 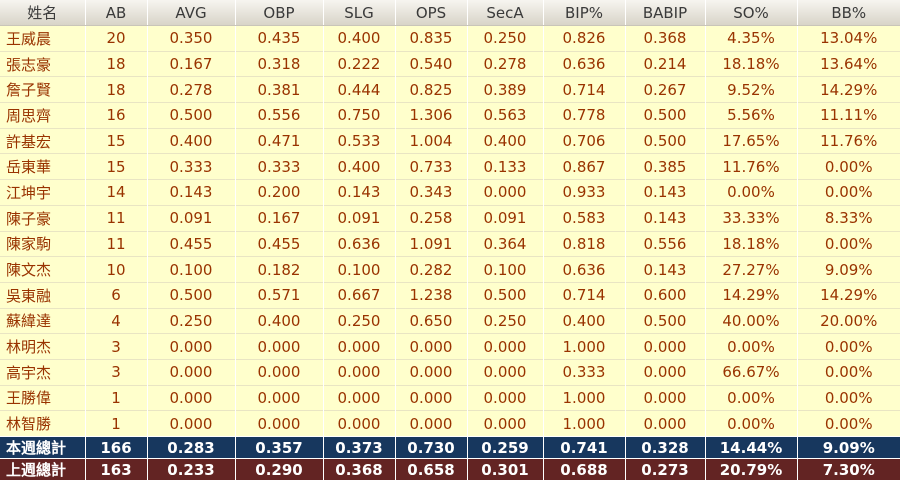 I want to click on player-name: 林明杰, so click(x=42, y=346).